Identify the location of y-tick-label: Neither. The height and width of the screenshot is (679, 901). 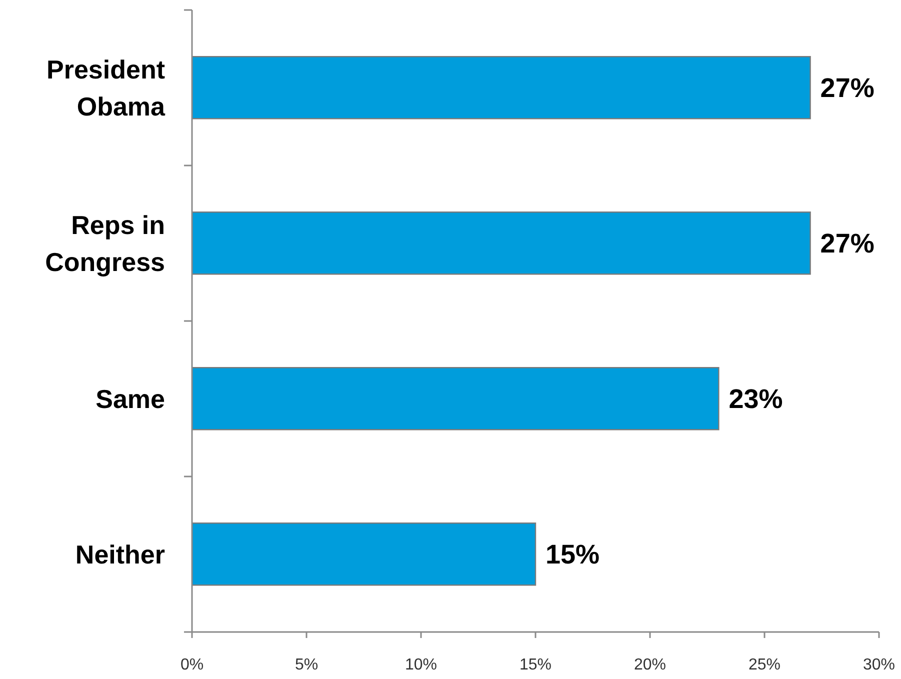
(120, 554).